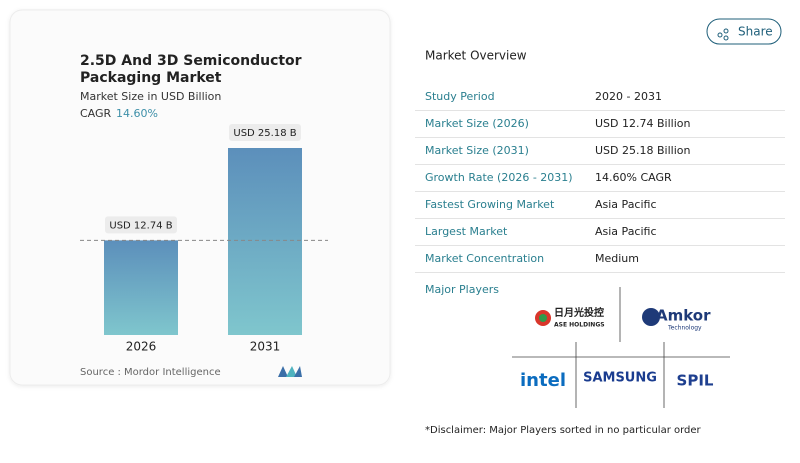 The height and width of the screenshot is (463, 800). What do you see at coordinates (490, 204) in the screenshot?
I see `row-label: Fastest Growing Market` at bounding box center [490, 204].